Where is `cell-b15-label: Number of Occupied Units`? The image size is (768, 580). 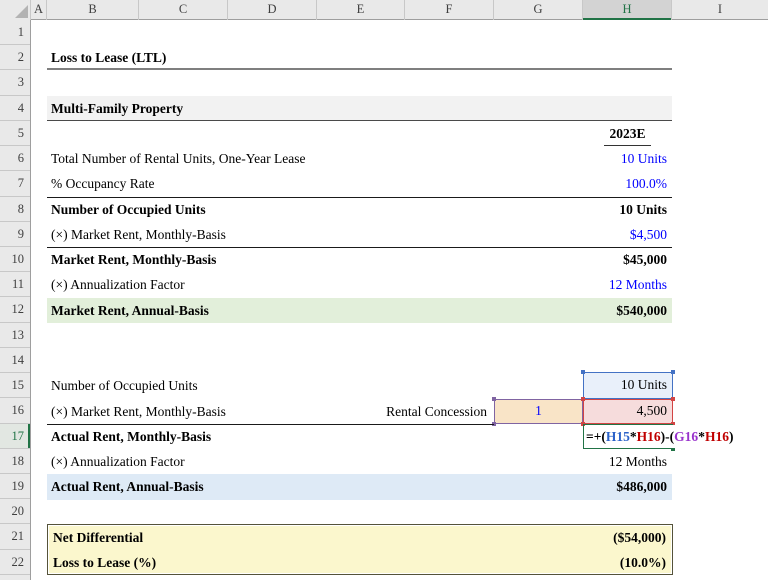 cell-b15-label: Number of Occupied Units is located at coordinates (124, 385).